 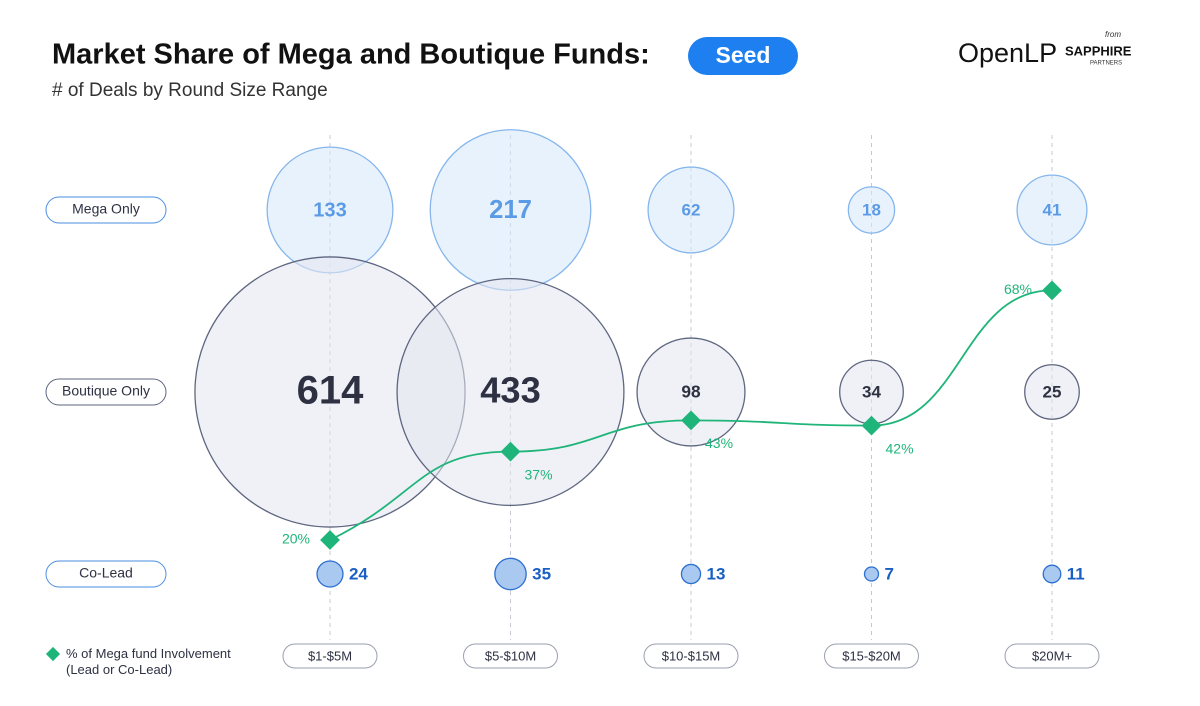 I want to click on value-label: 62, so click(x=691, y=209).